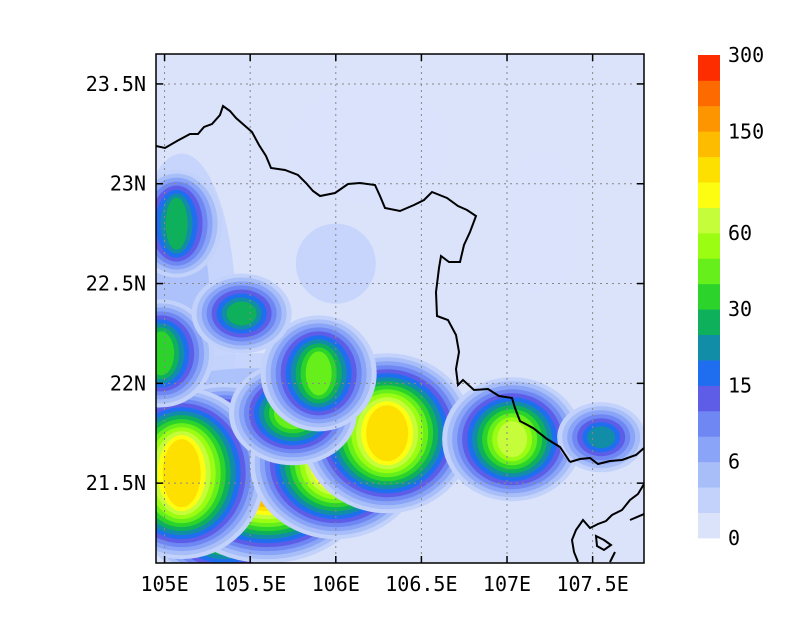 Image resolution: width=800 pixels, height=618 pixels. What do you see at coordinates (603, 543) in the screenshot?
I see `island-outline` at bounding box center [603, 543].